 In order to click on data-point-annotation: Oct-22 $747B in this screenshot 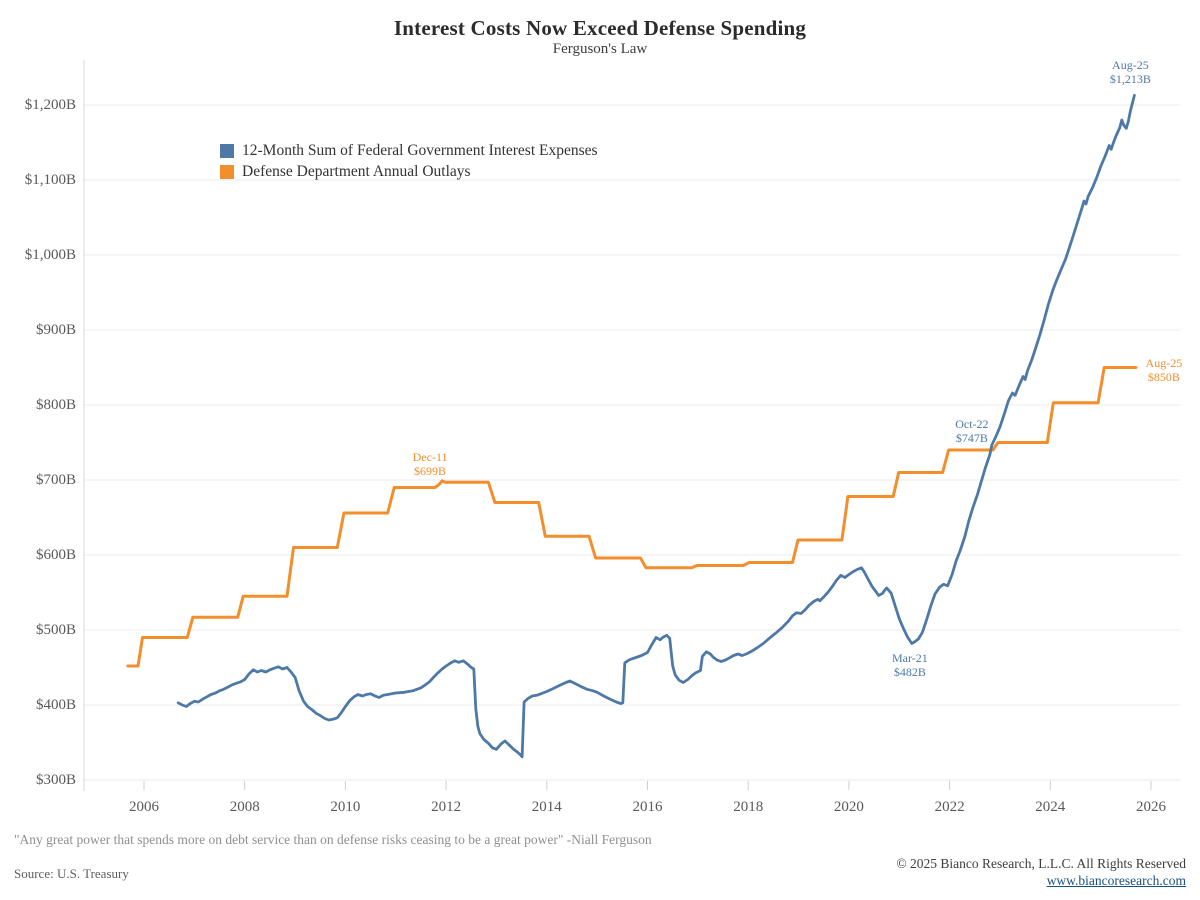, I will do `click(971, 431)`.